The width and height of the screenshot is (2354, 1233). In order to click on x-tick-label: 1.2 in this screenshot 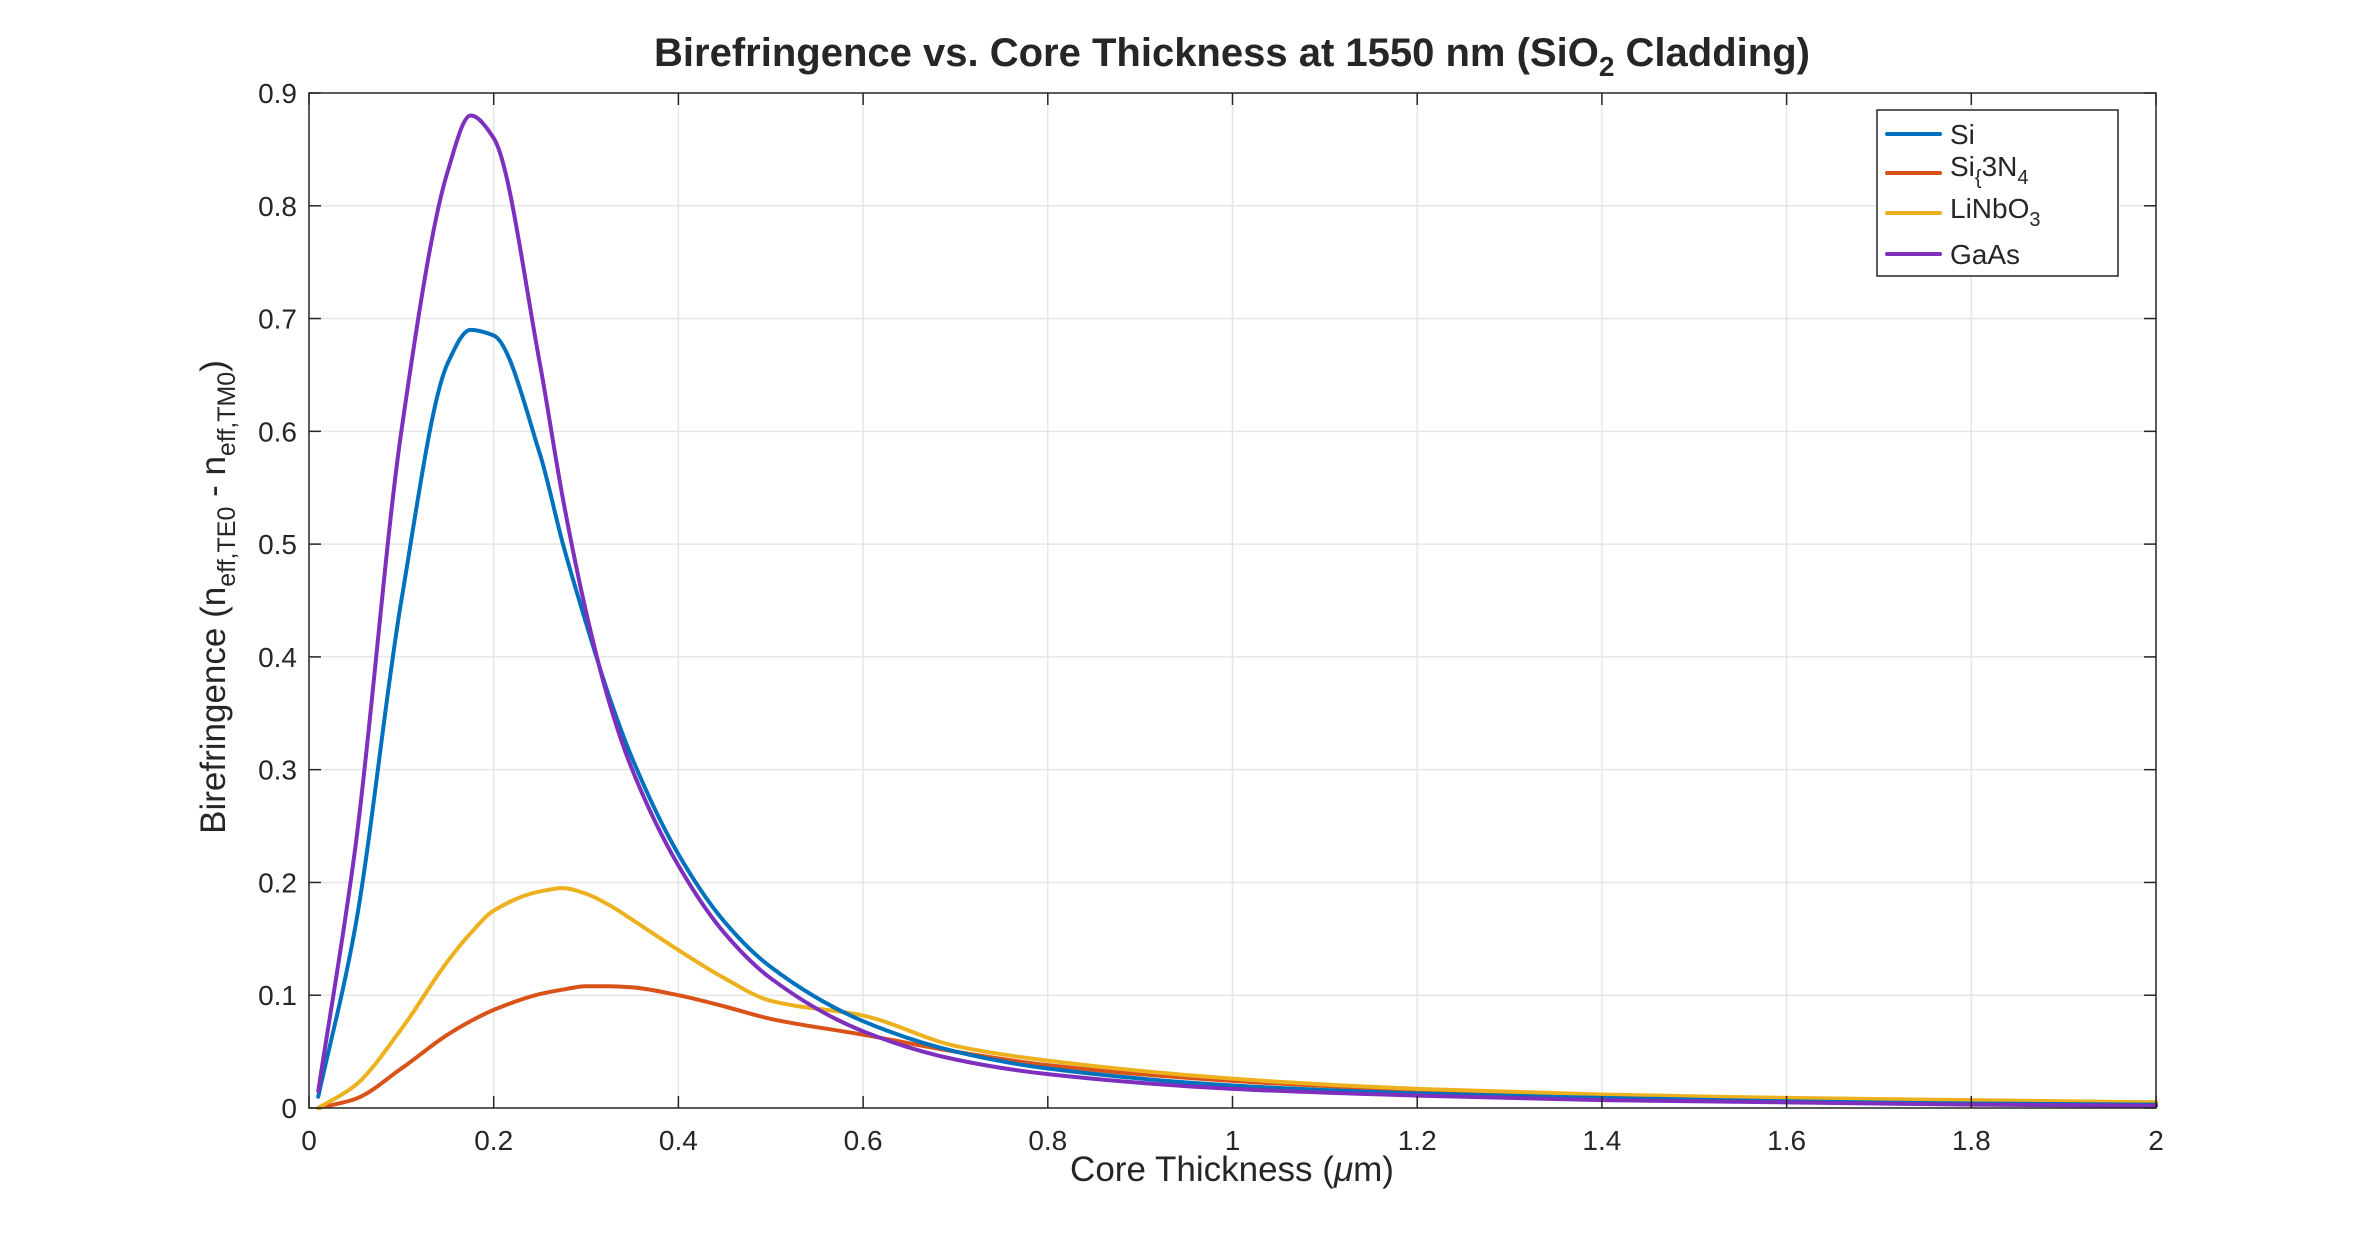, I will do `click(1417, 1140)`.